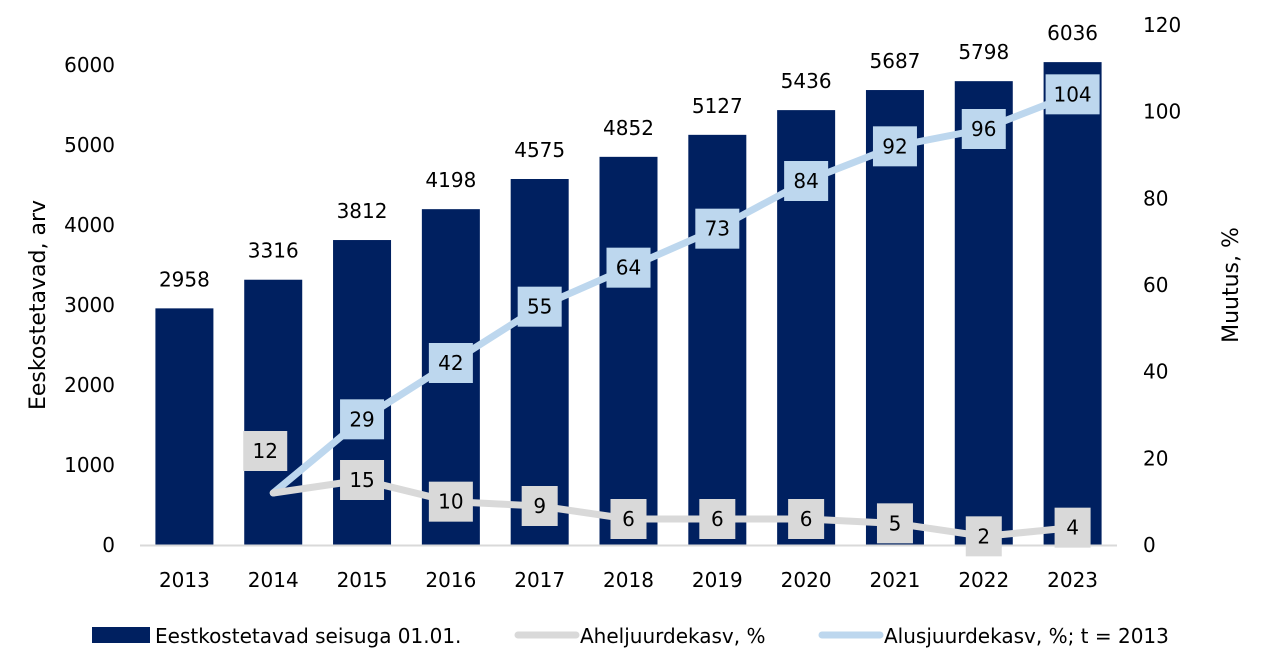 This screenshot has width=1265, height=667. What do you see at coordinates (717, 580) in the screenshot?
I see `x-tick-label: 2019` at bounding box center [717, 580].